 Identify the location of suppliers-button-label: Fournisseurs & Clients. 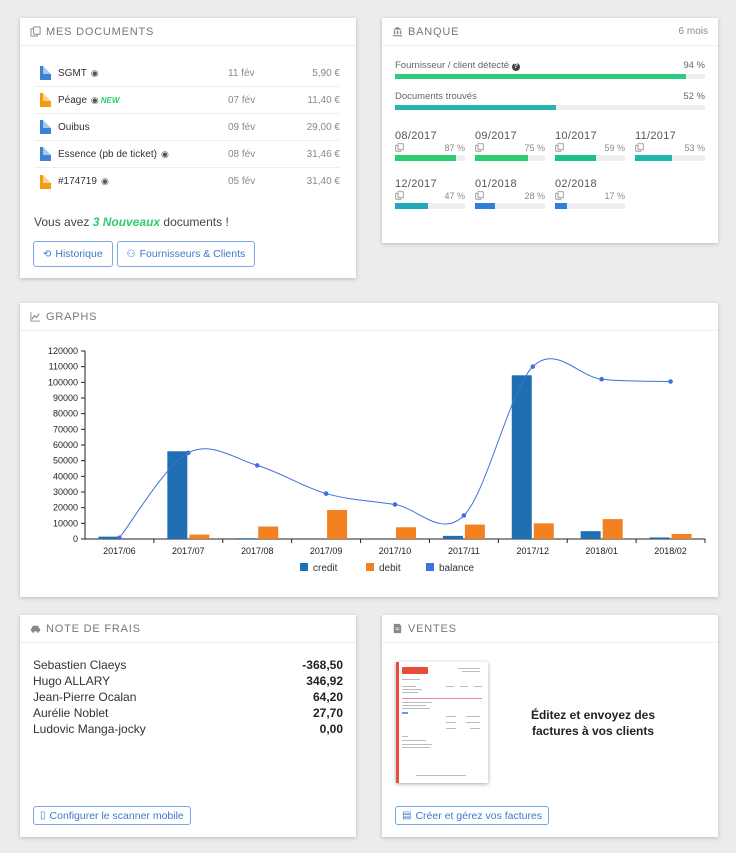
(192, 254).